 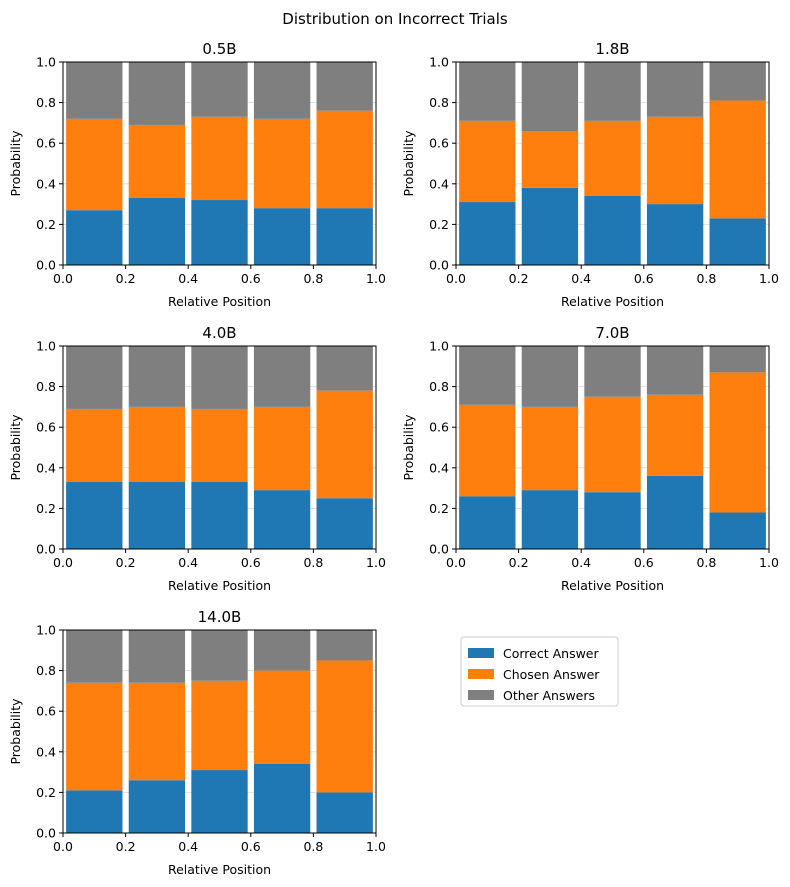 I want to click on legend-label: Correct Answer, so click(x=551, y=653).